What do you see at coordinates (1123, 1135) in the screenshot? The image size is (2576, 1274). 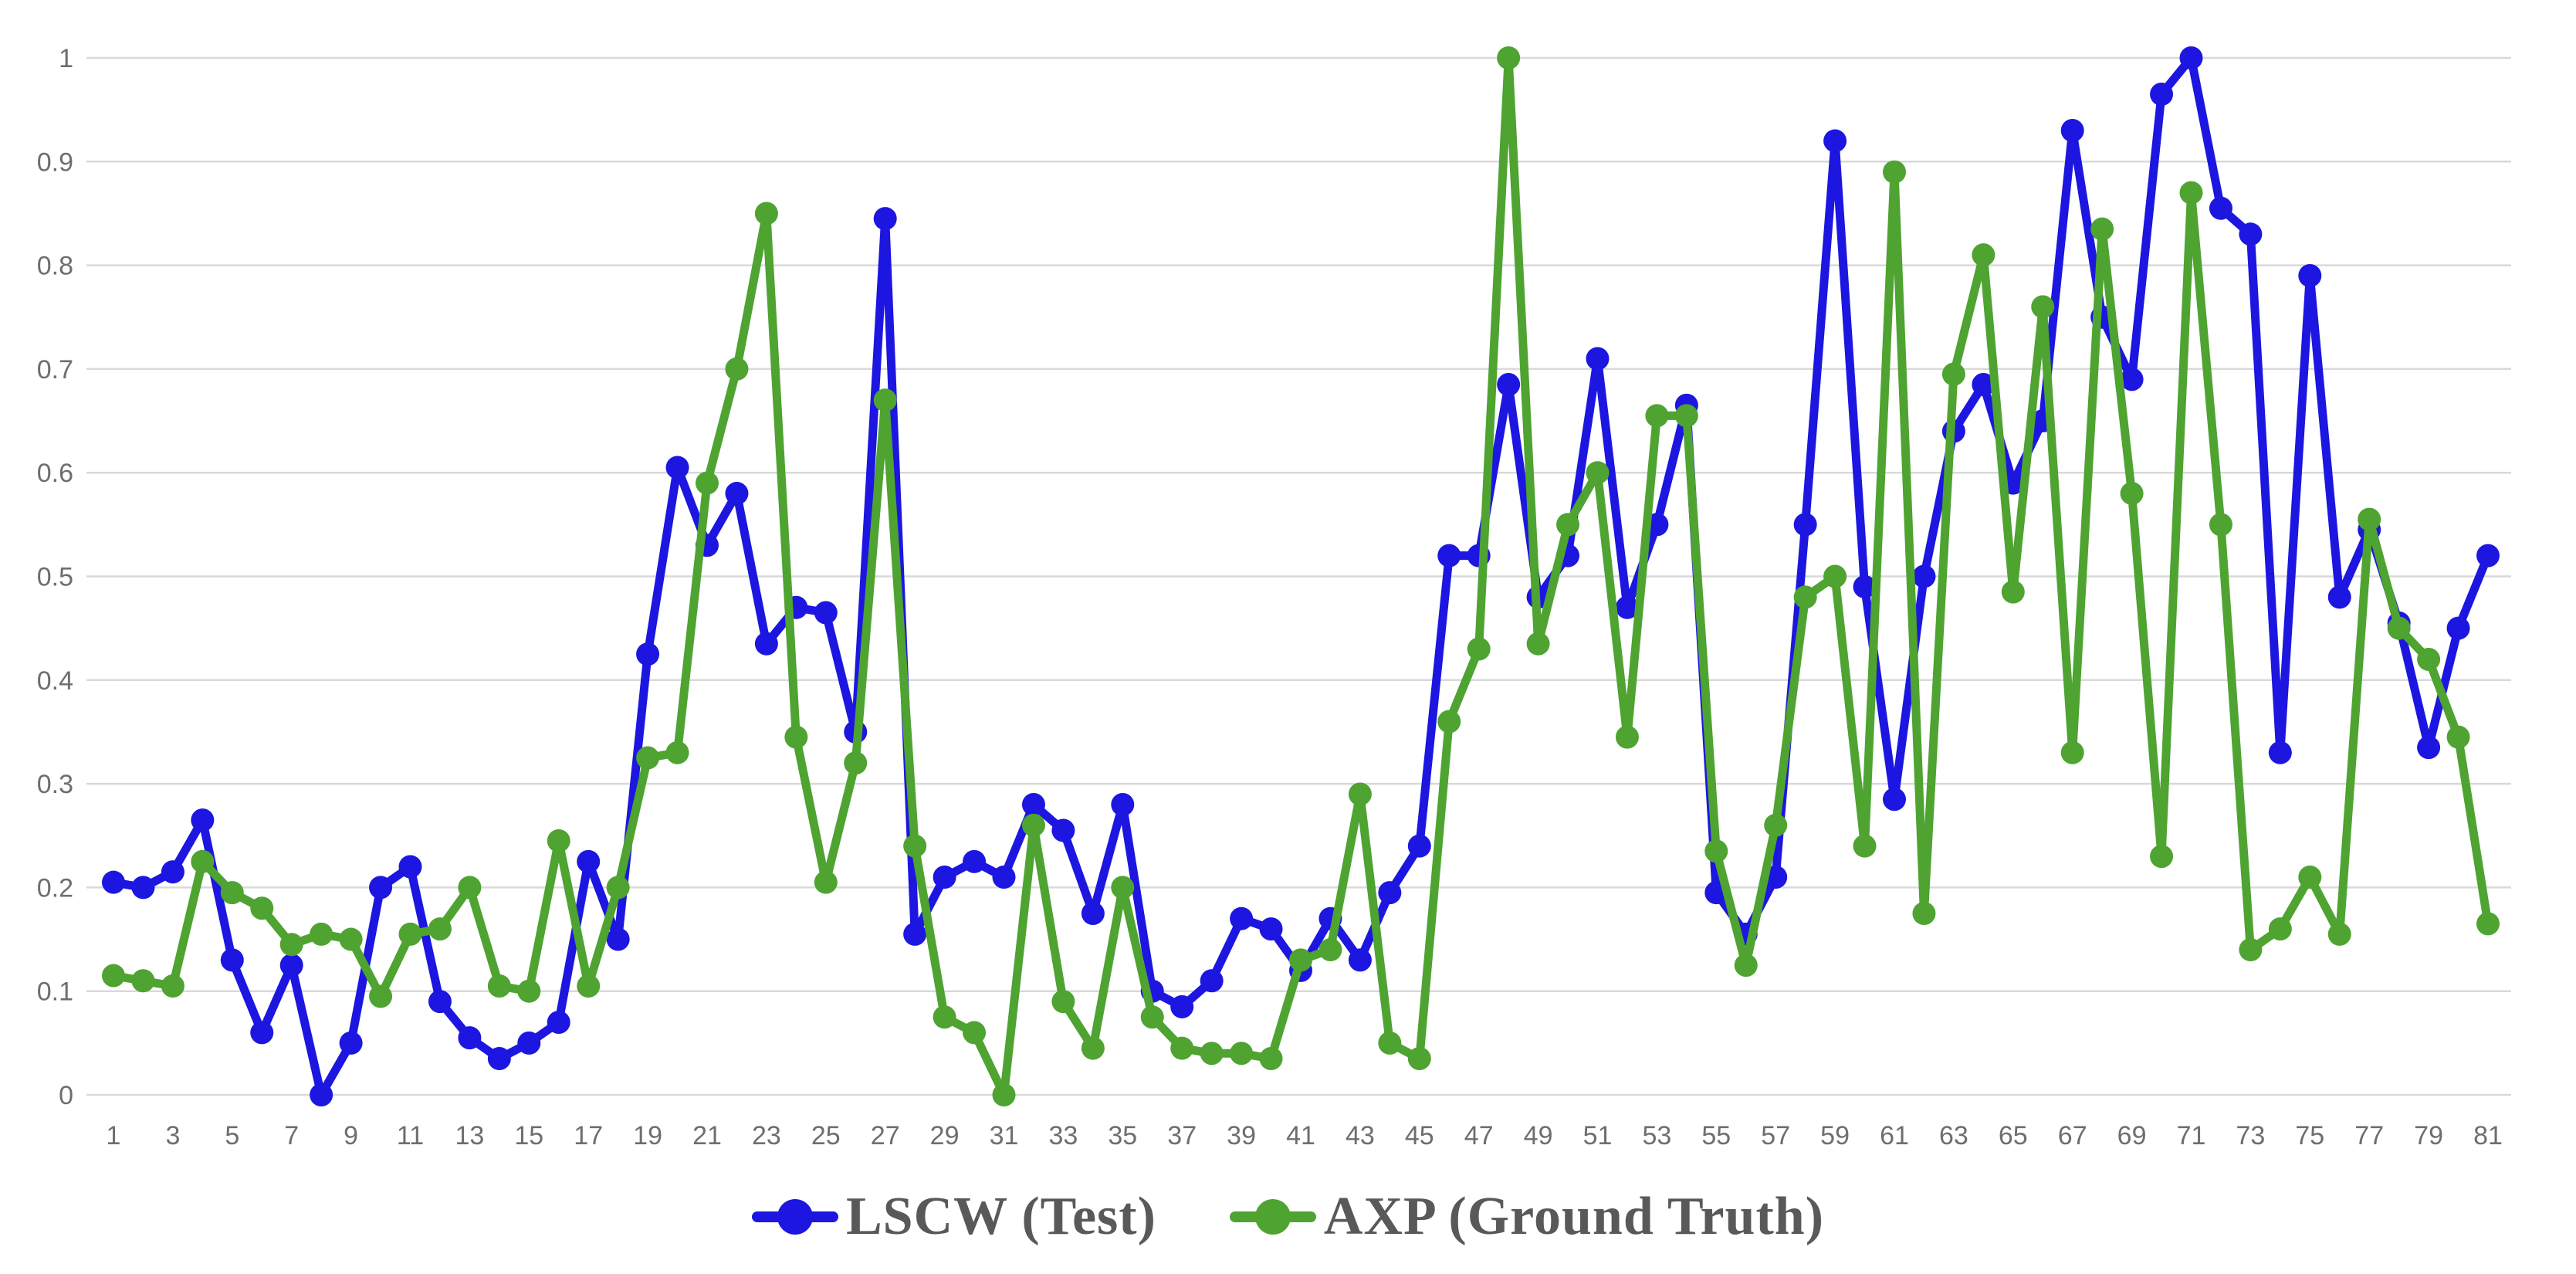 I see `x-axis-tick-label: 35` at bounding box center [1123, 1135].